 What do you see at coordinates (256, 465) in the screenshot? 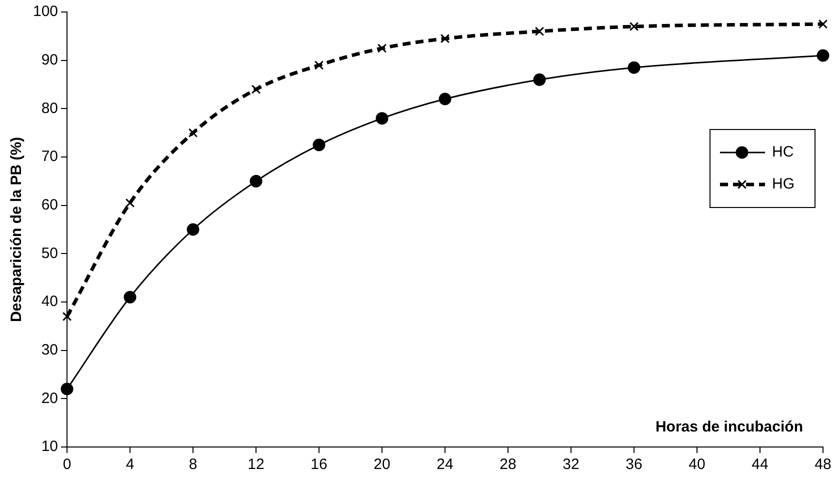
I see `x-tick-label: 12` at bounding box center [256, 465].